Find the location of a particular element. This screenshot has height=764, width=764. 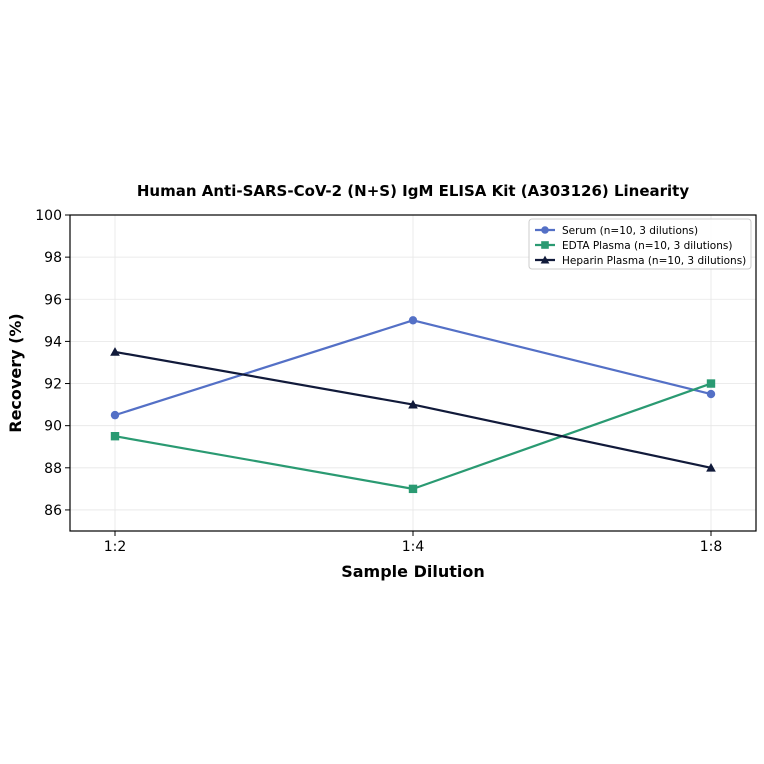

x-tick-label: 1:2 is located at coordinates (115, 547).